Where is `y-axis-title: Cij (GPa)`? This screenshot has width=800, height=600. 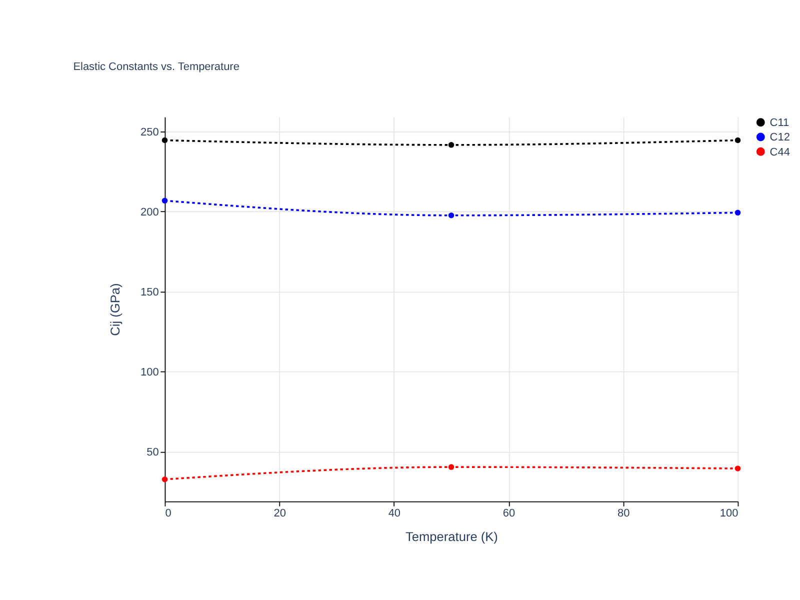
y-axis-title: Cij (GPa) is located at coordinates (114, 309).